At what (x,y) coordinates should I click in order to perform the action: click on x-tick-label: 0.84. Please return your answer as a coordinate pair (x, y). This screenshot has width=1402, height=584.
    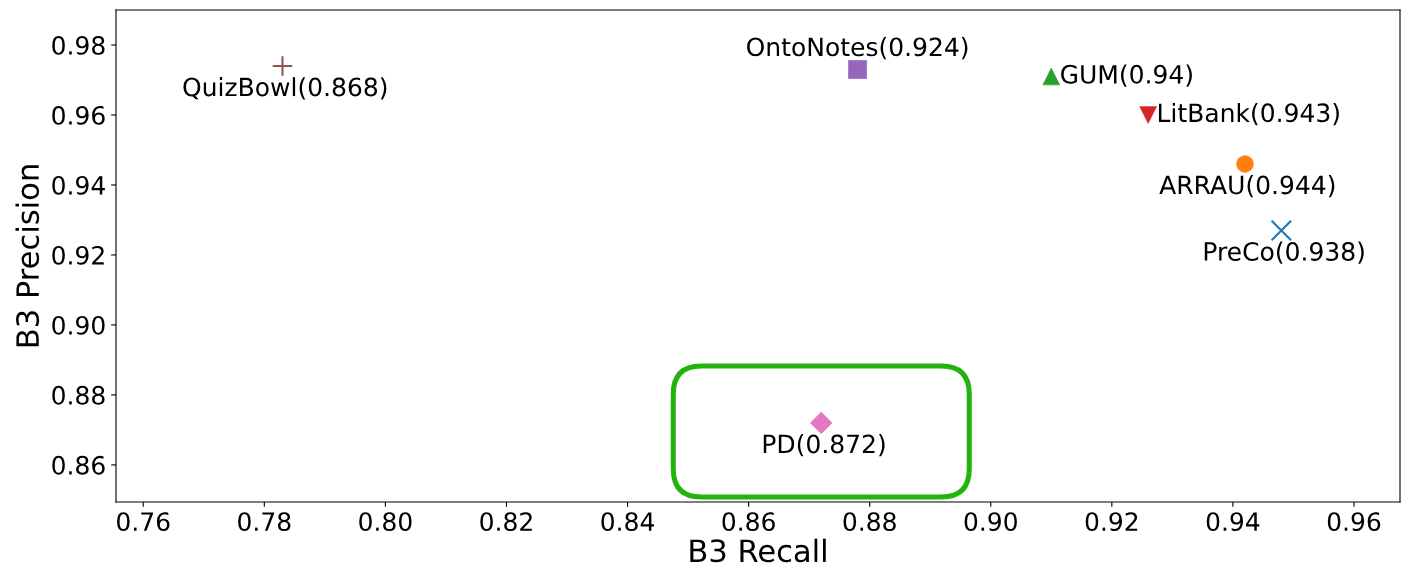
    Looking at the image, I should click on (627, 522).